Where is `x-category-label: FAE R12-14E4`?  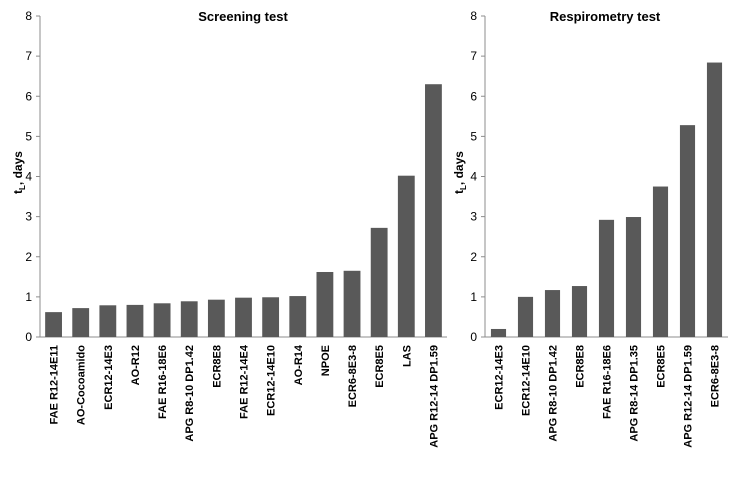 x-category-label: FAE R12-14E4 is located at coordinates (245, 381).